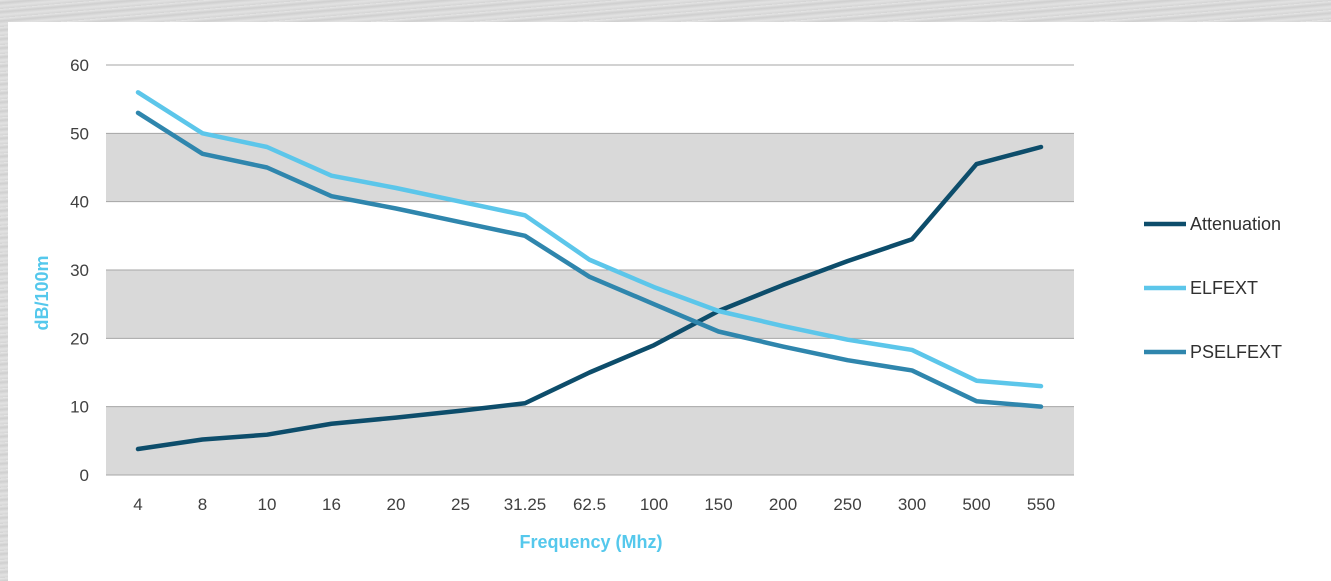 The height and width of the screenshot is (581, 1331). I want to click on x-tick-label: 31.25, so click(525, 504).